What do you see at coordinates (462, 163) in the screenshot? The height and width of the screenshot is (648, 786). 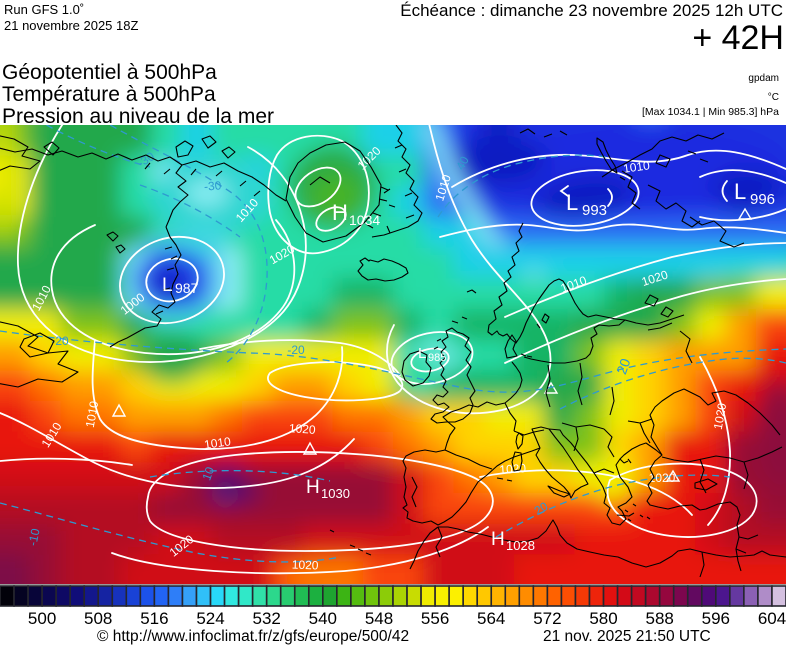 I see `svg-text: 40` at bounding box center [462, 163].